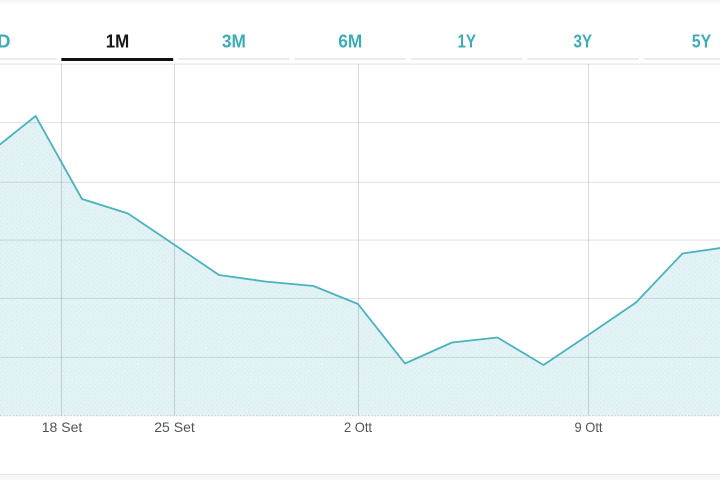 The height and width of the screenshot is (480, 720). Describe the element at coordinates (583, 42) in the screenshot. I see `svg-text: 3Y` at that location.